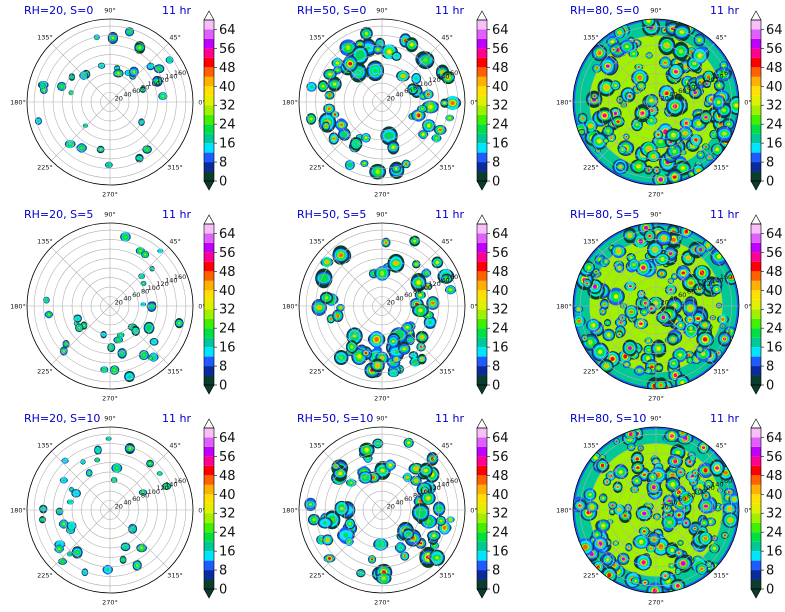 The height and width of the screenshot is (612, 785). Describe the element at coordinates (227, 552) in the screenshot. I see `colorbar-tick-label: 16` at that location.